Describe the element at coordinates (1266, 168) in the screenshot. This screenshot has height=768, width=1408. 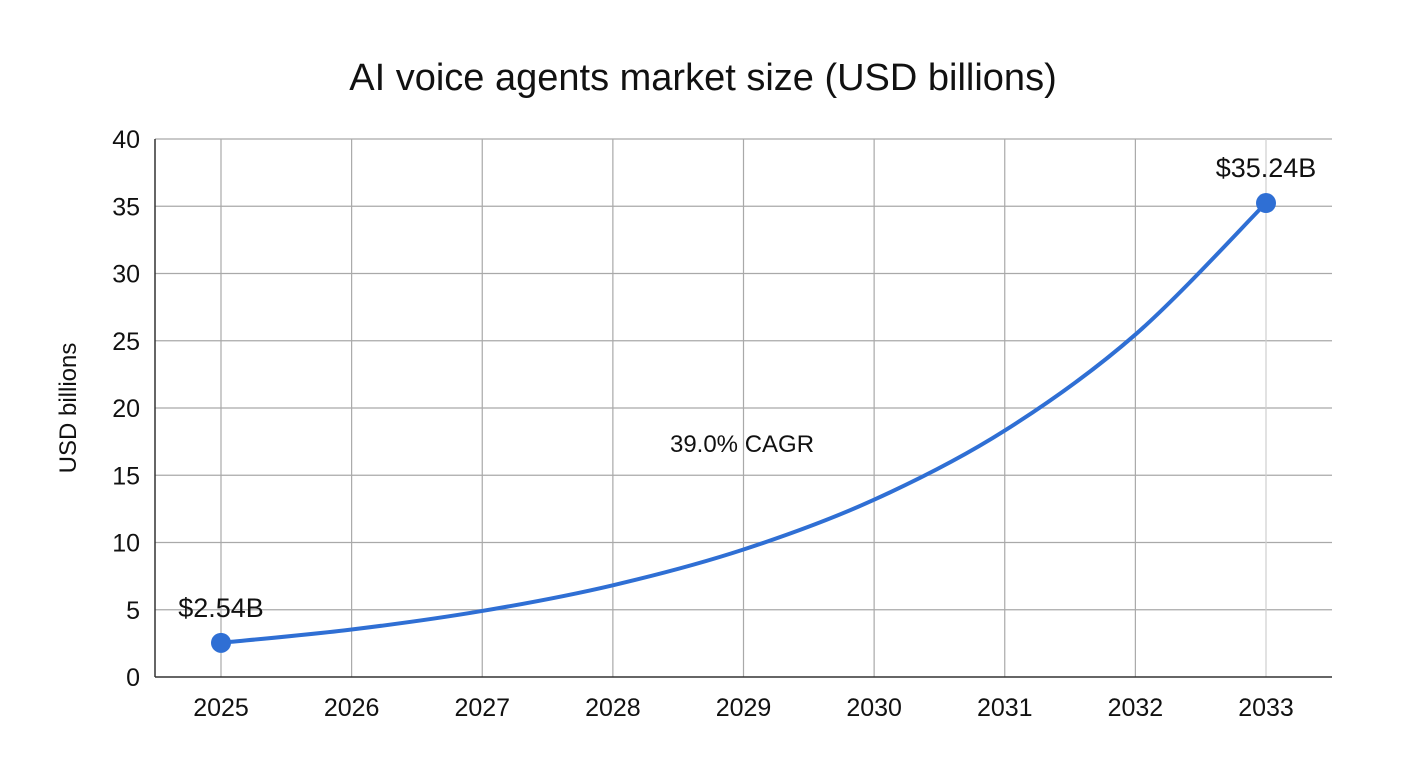
I see `point-label: $35.24B` at that location.